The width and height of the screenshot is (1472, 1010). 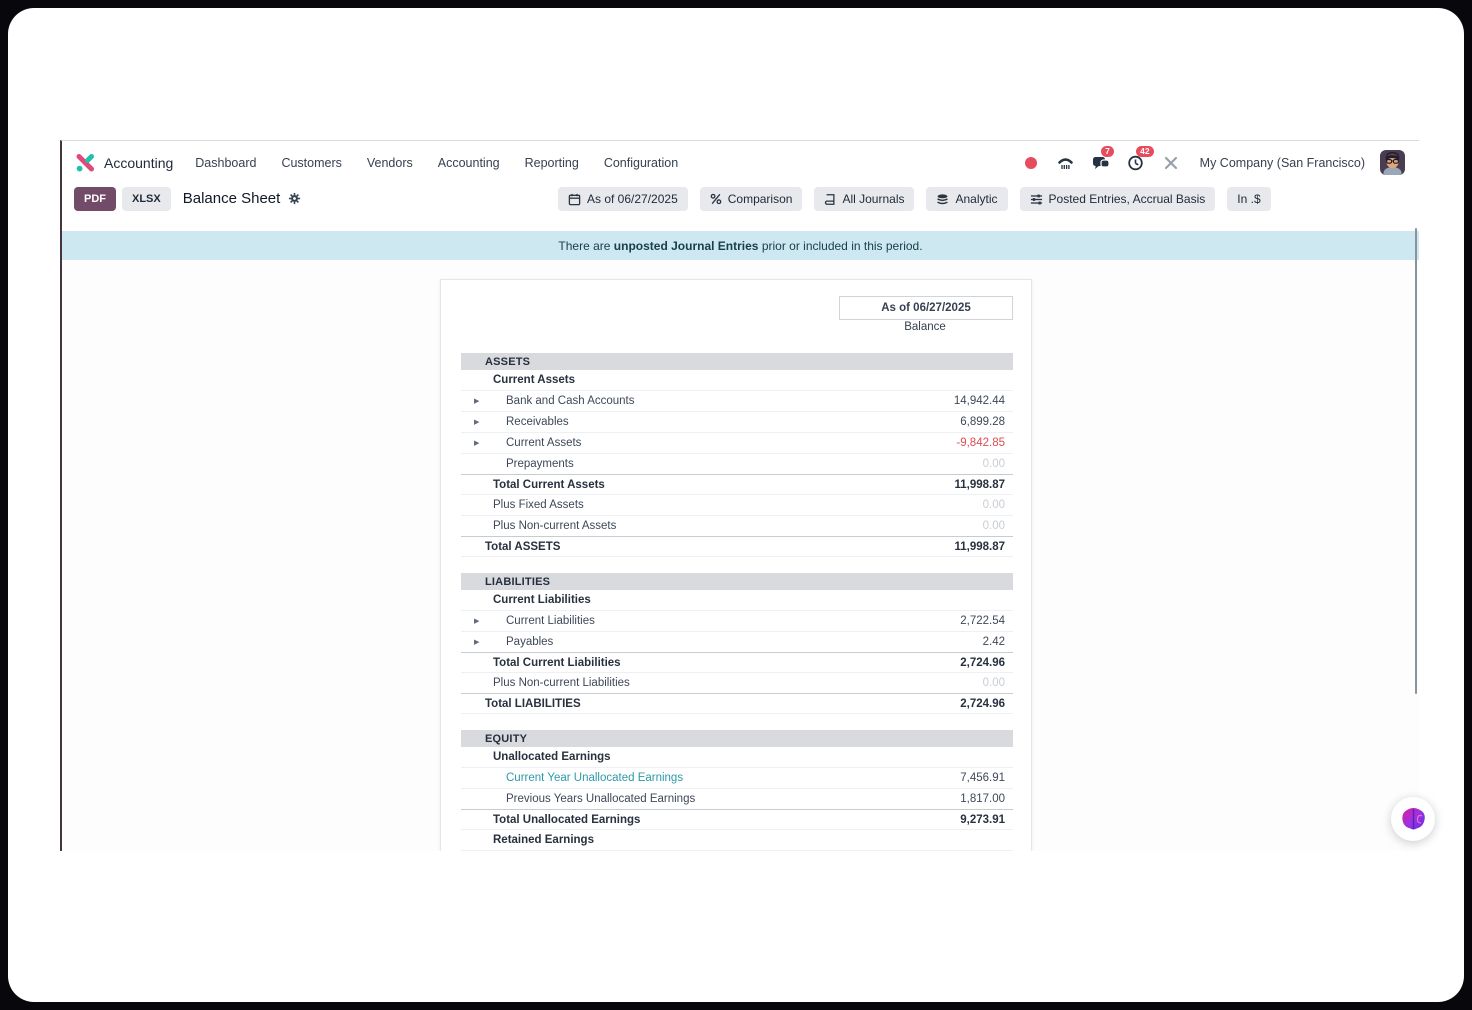 I want to click on report-row: ▶ Payables 2.42, so click(x=737, y=642).